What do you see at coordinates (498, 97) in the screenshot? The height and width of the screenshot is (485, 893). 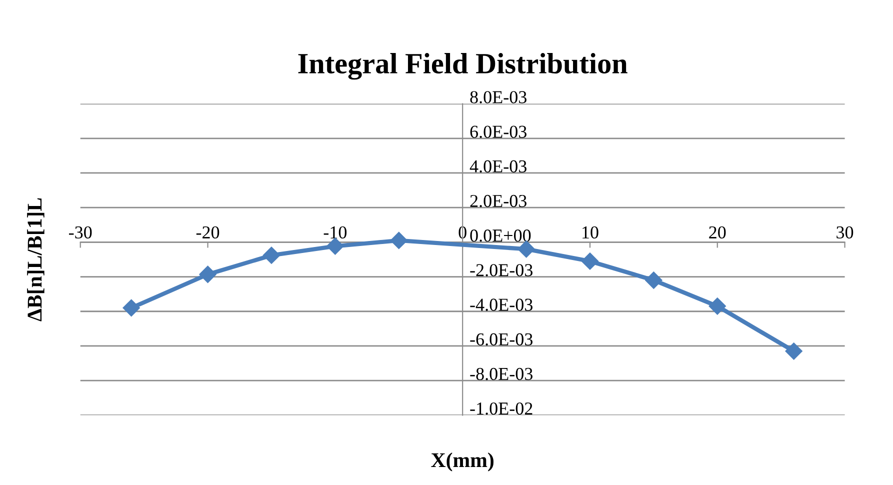 I see `y-tick-label: 8.0E-03` at bounding box center [498, 97].